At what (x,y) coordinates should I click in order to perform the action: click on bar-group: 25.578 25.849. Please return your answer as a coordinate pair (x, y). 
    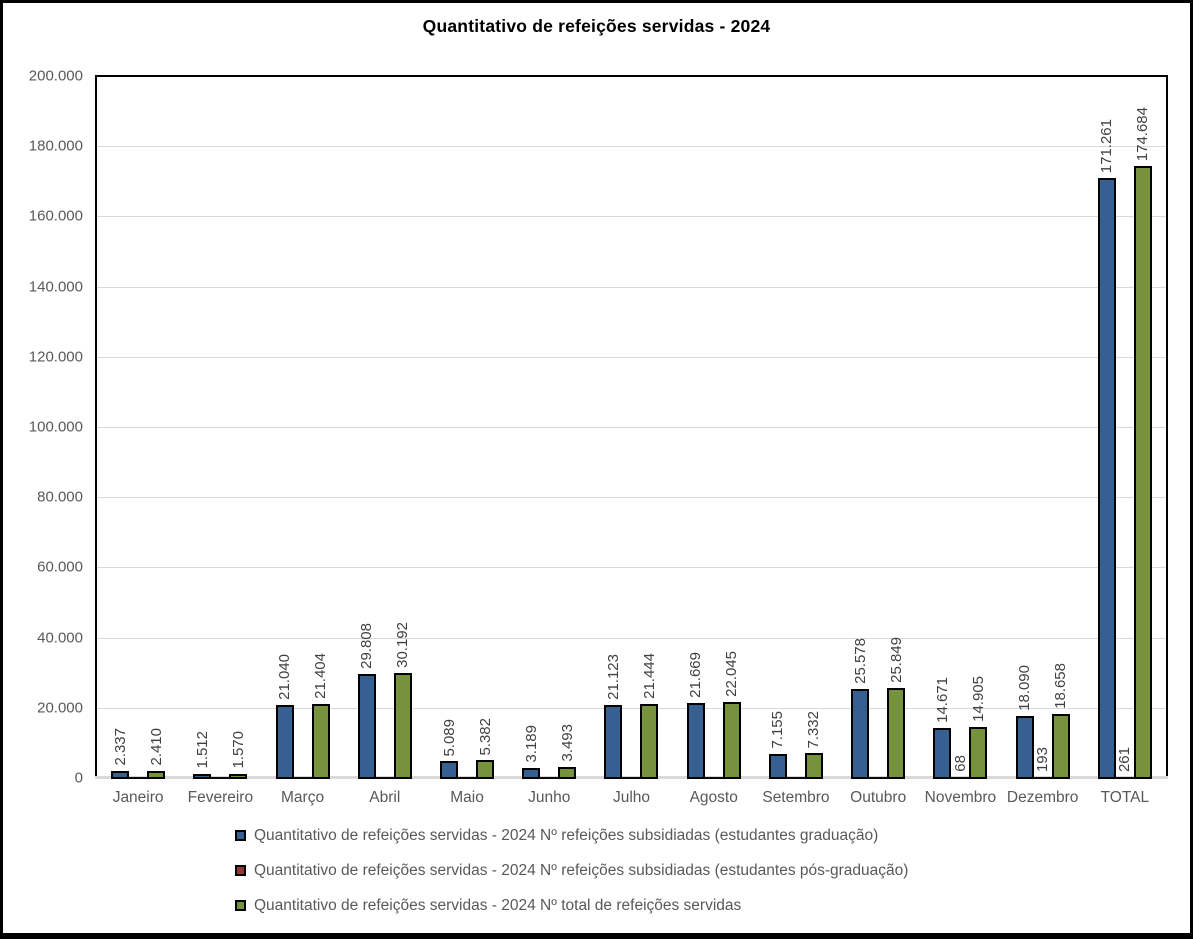
    Looking at the image, I should click on (878, 427).